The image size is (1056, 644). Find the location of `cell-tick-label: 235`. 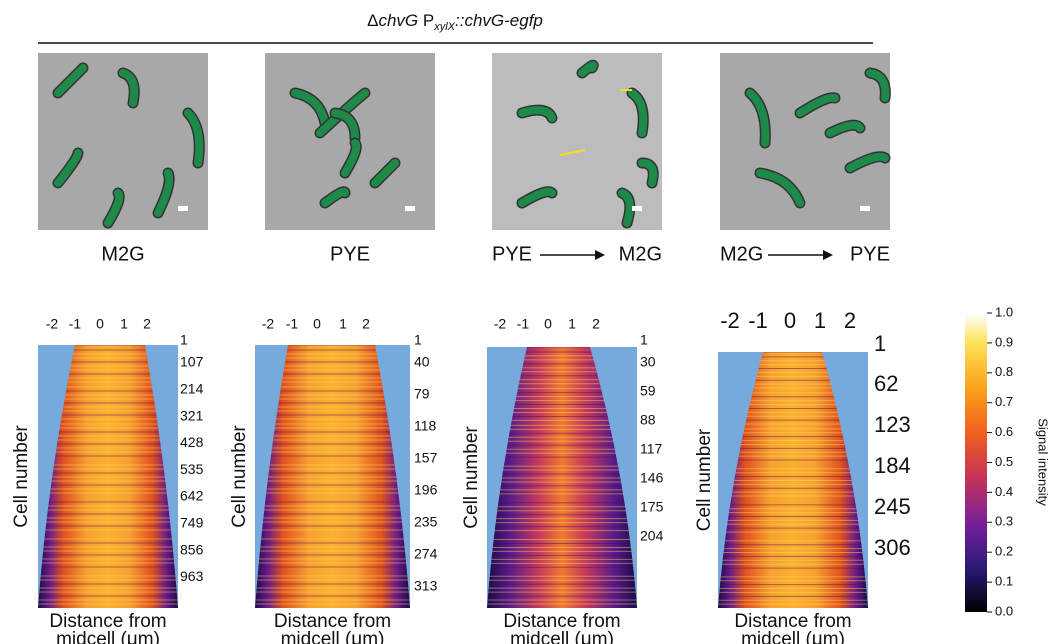

cell-tick-label: 235 is located at coordinates (426, 522).